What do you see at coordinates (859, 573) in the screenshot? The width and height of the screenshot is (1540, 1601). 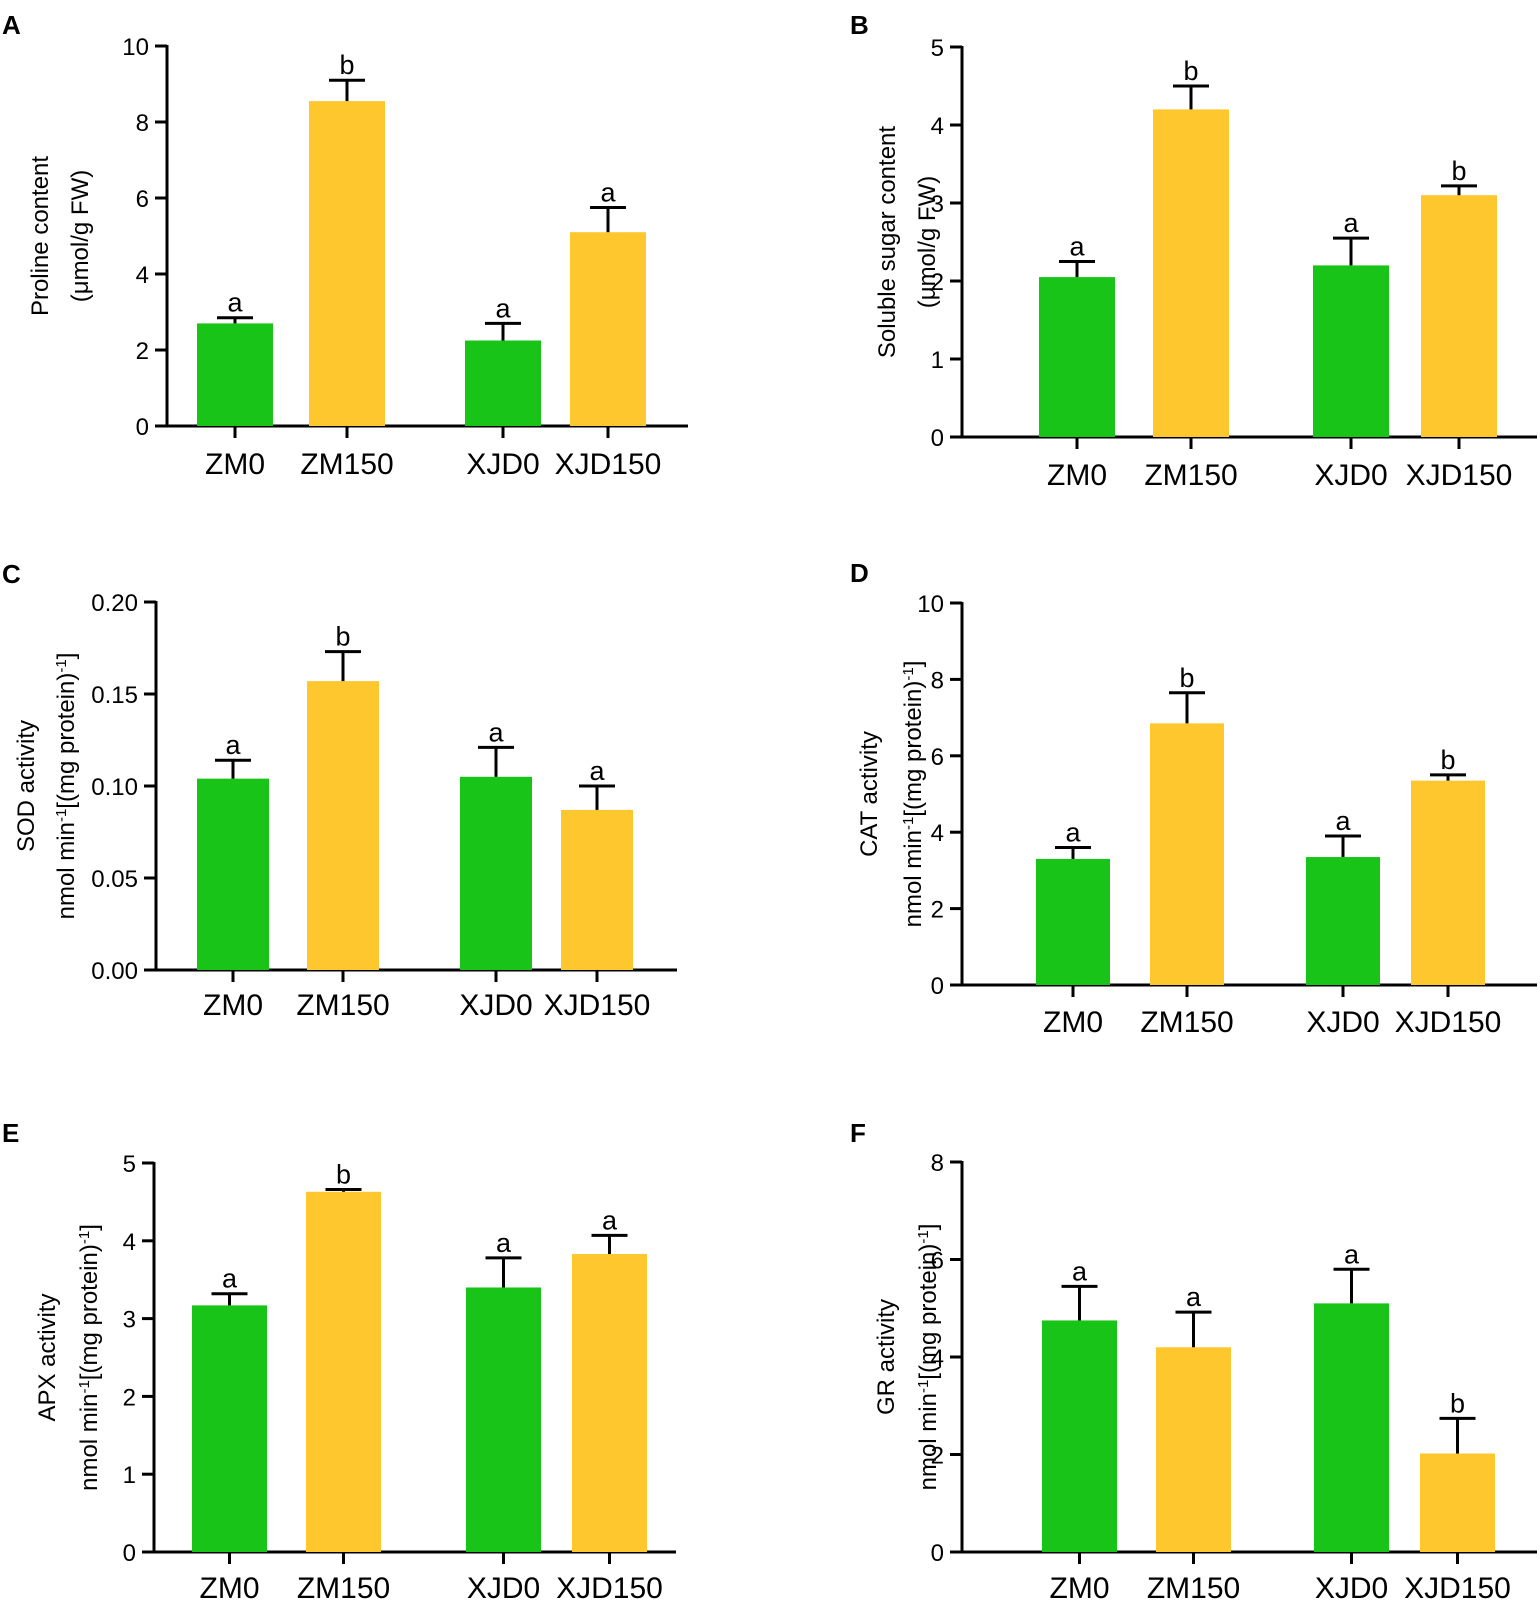 I see `panel-letter: D` at bounding box center [859, 573].